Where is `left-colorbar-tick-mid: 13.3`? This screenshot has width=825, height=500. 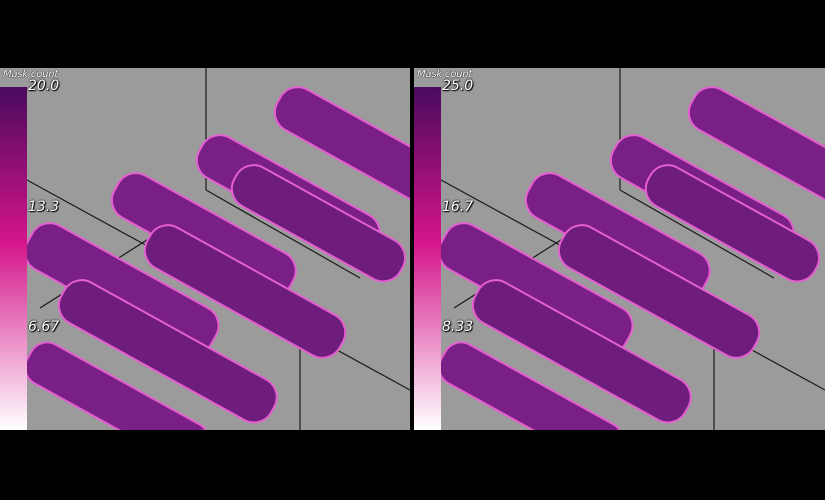
left-colorbar-tick-mid: 13.3 is located at coordinates (44, 207).